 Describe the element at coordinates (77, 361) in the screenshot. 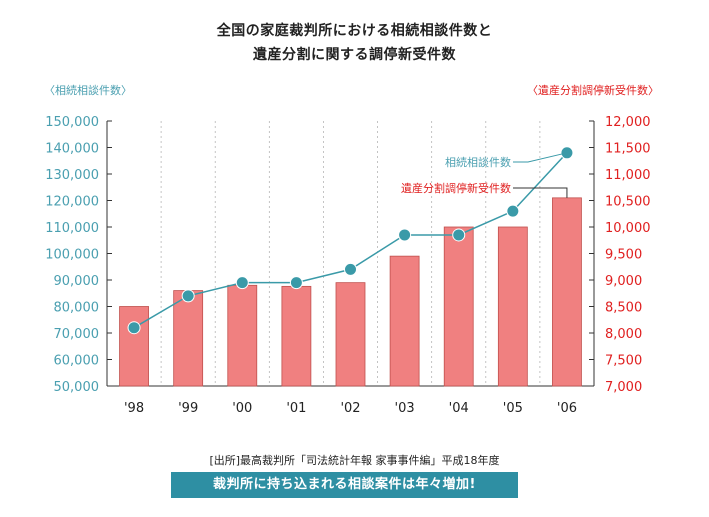

I see `left-tick-label: 60,000` at that location.